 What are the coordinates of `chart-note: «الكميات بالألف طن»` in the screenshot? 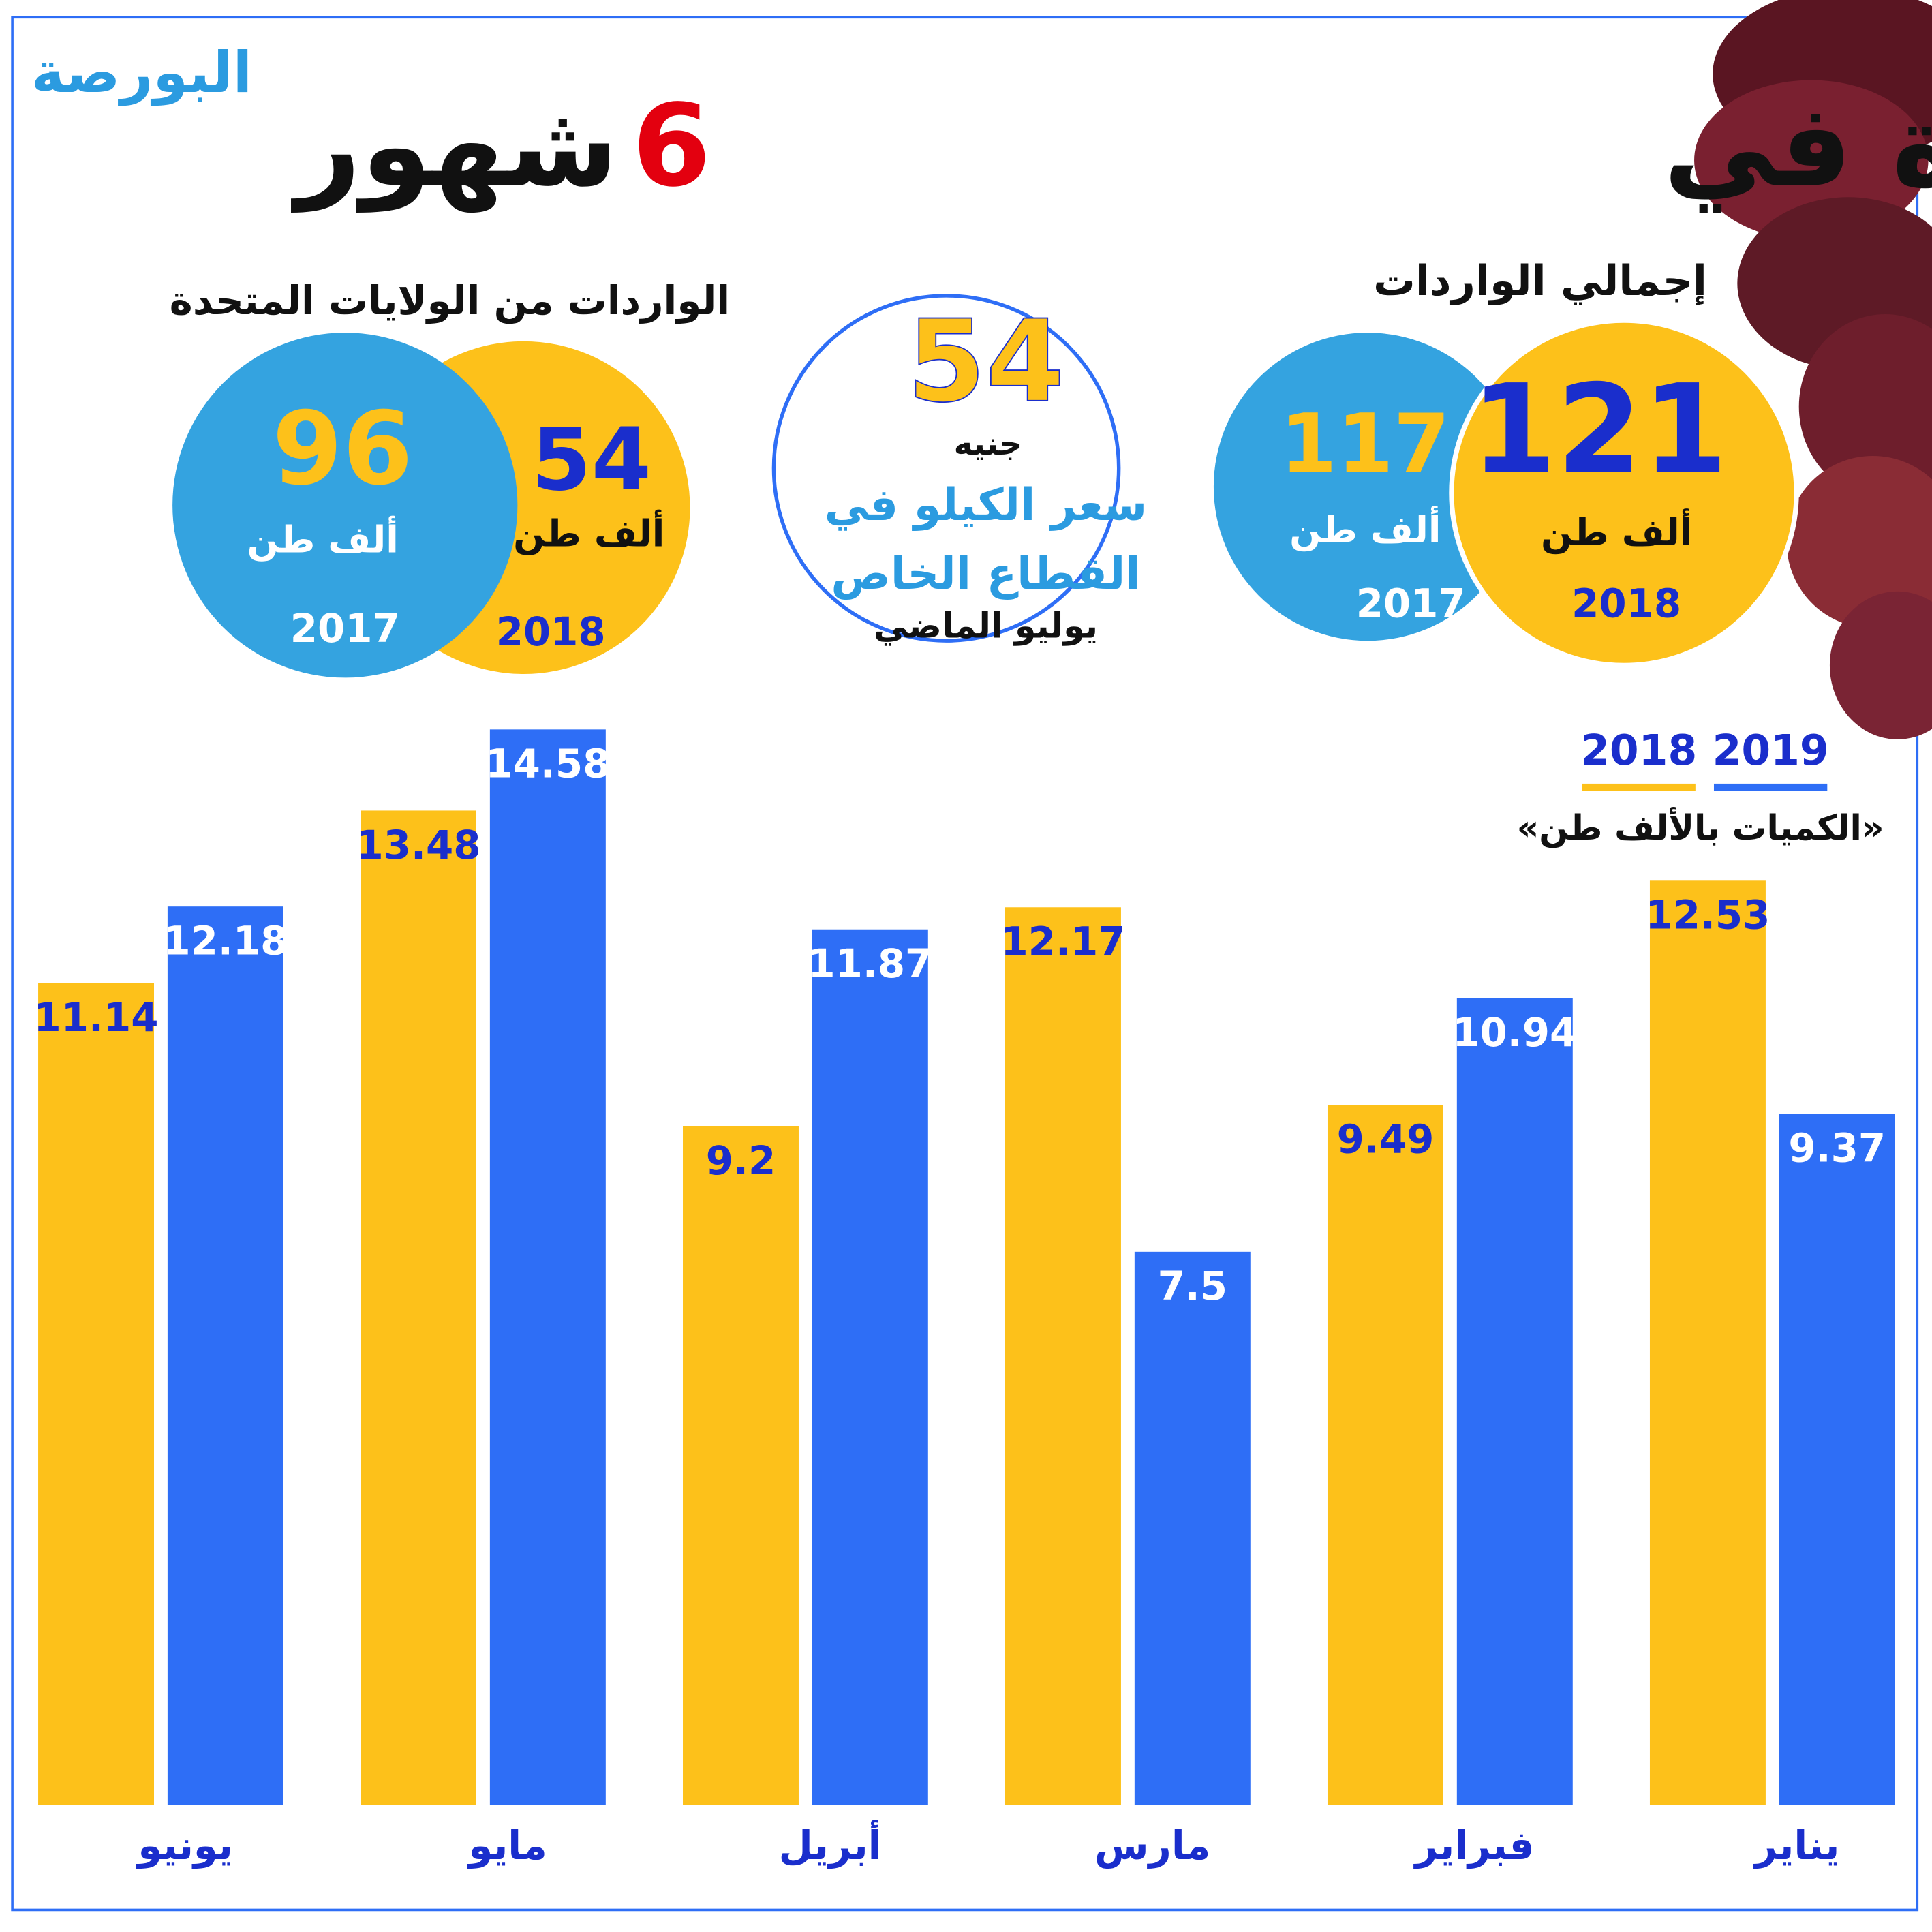 It's located at (1700, 827).